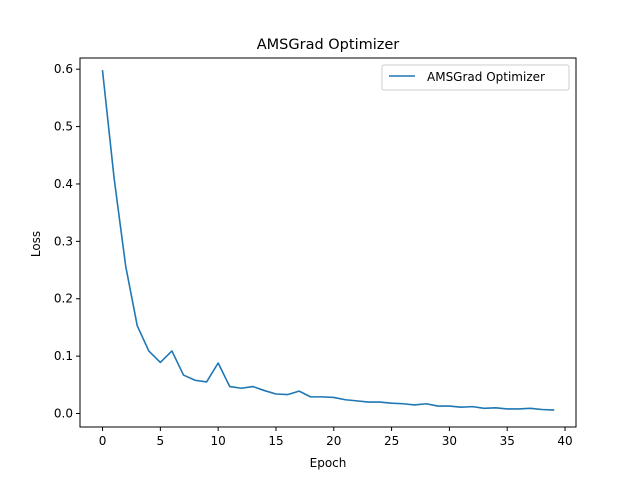 The height and width of the screenshot is (485, 640). What do you see at coordinates (63, 127) in the screenshot?
I see `y-tick-label: 0.5` at bounding box center [63, 127].